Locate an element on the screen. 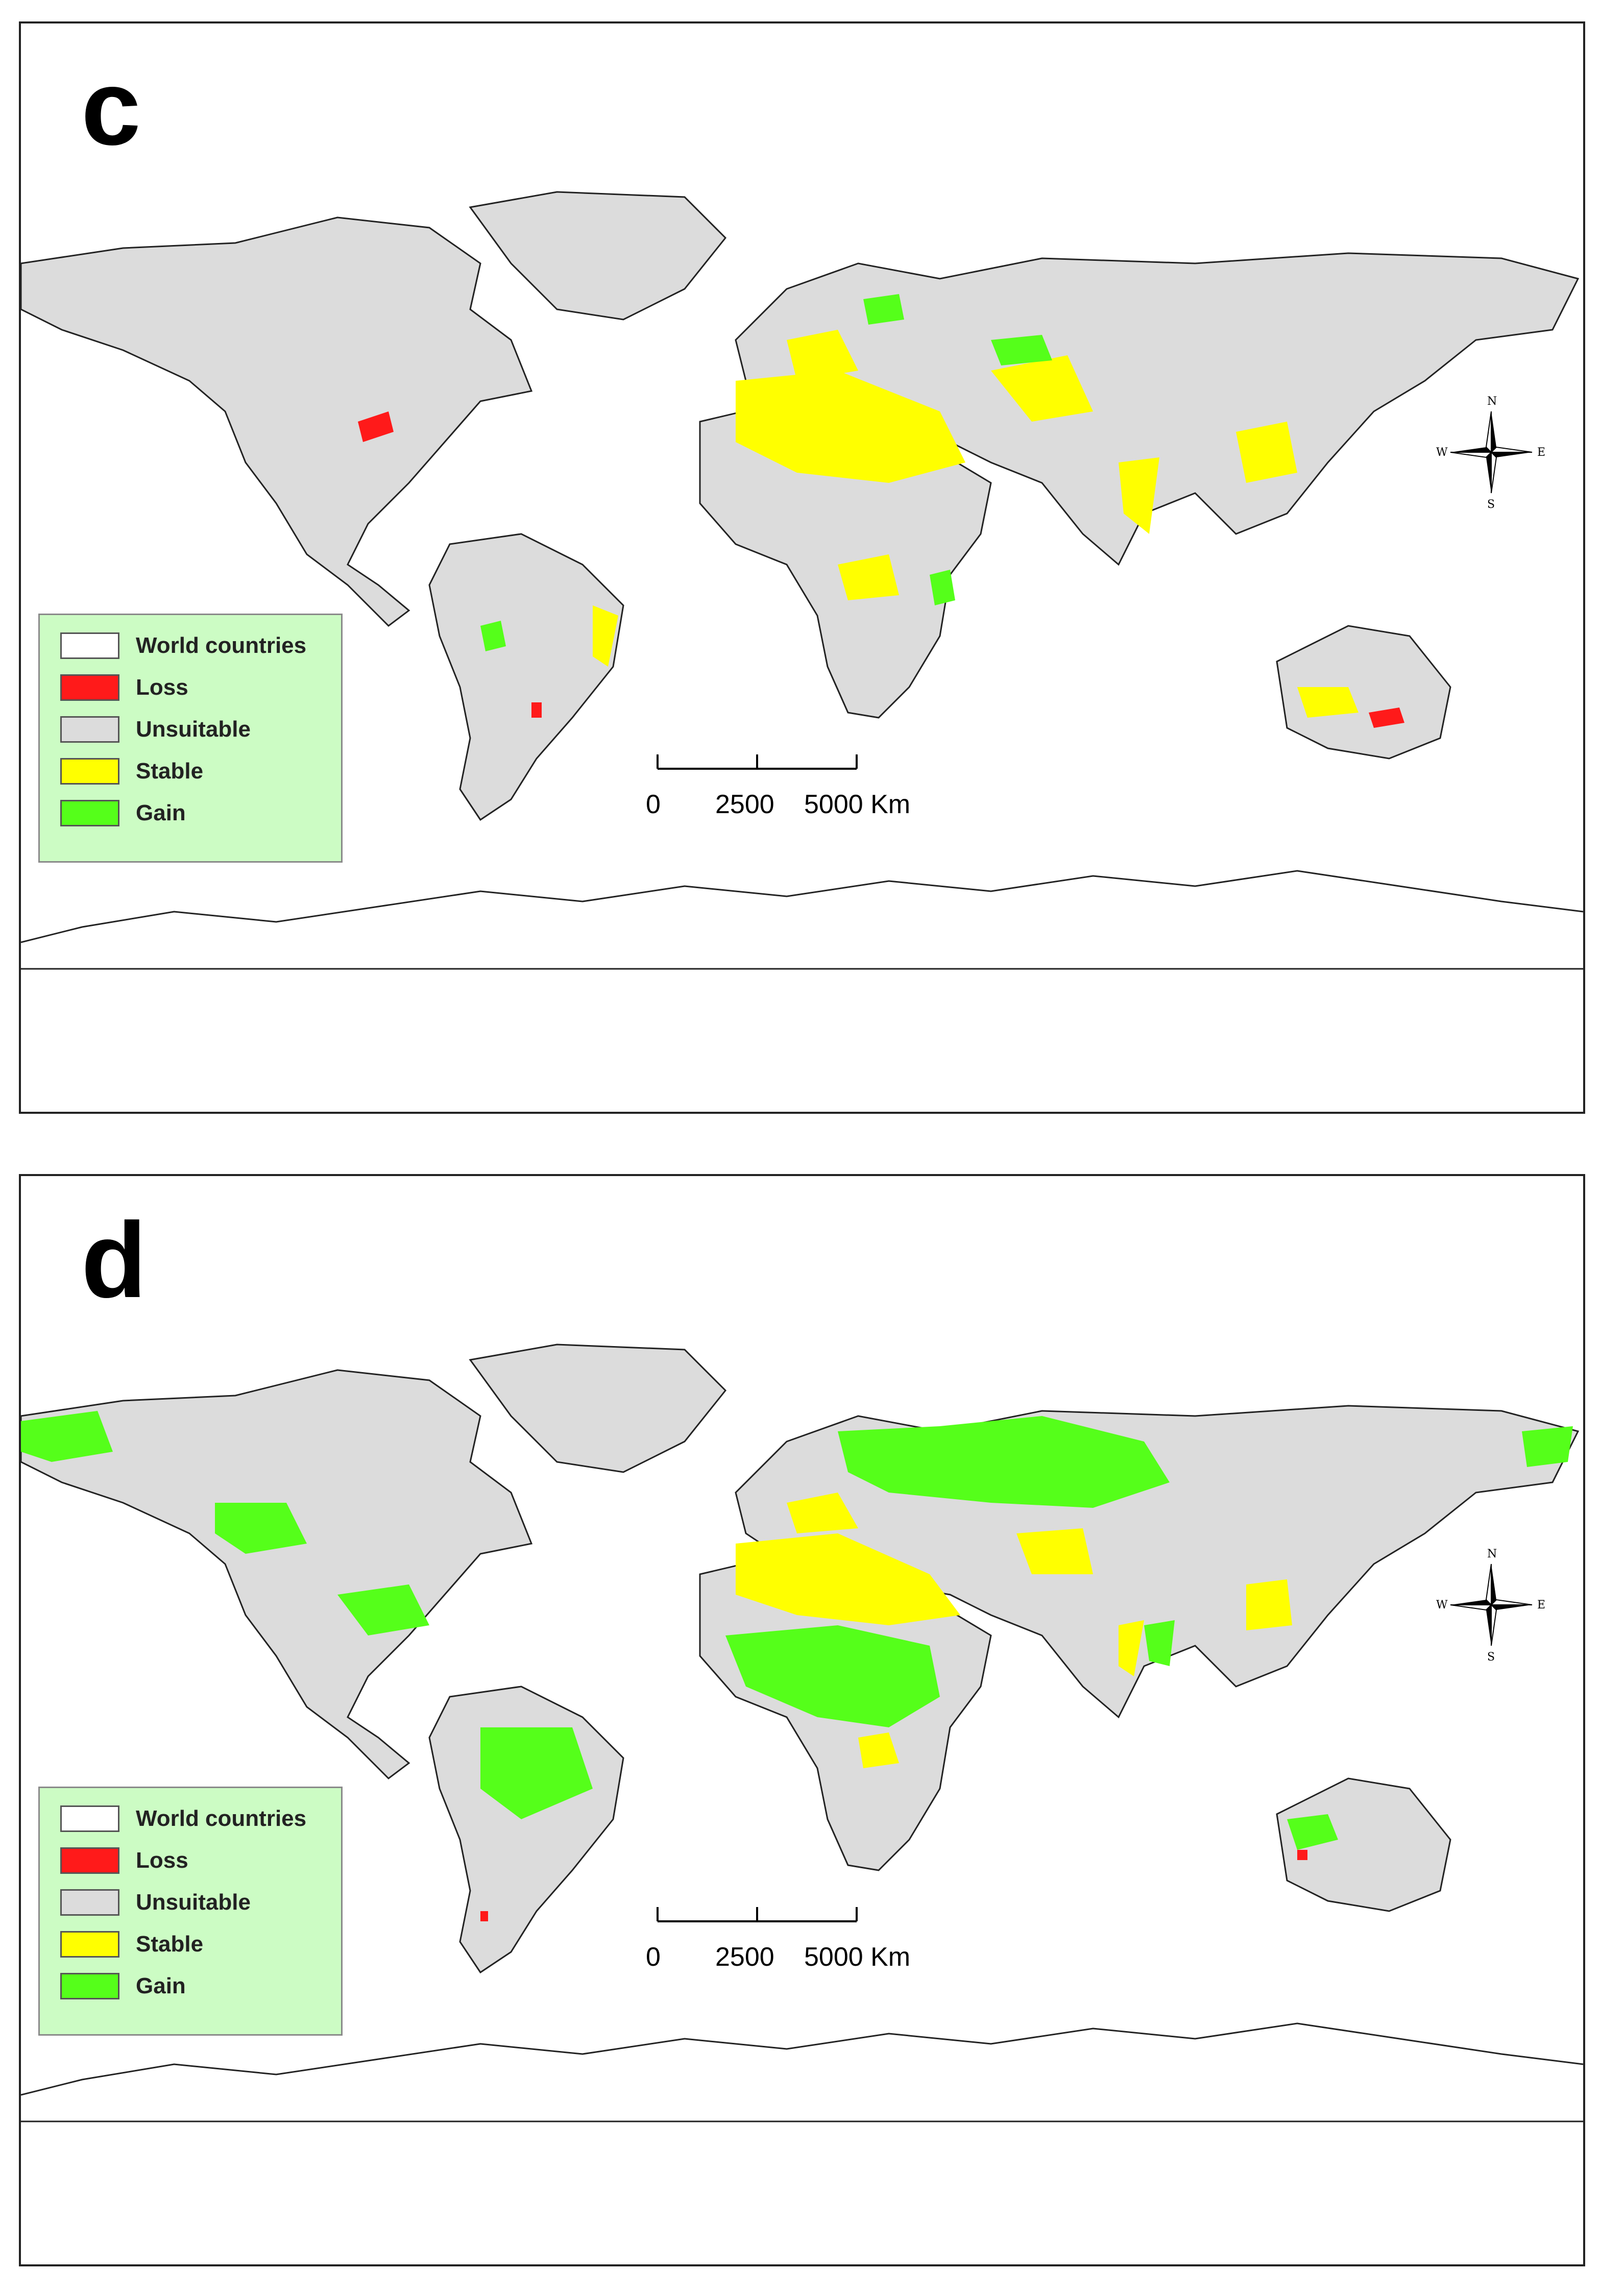  panel-letter: c is located at coordinates (111, 107).